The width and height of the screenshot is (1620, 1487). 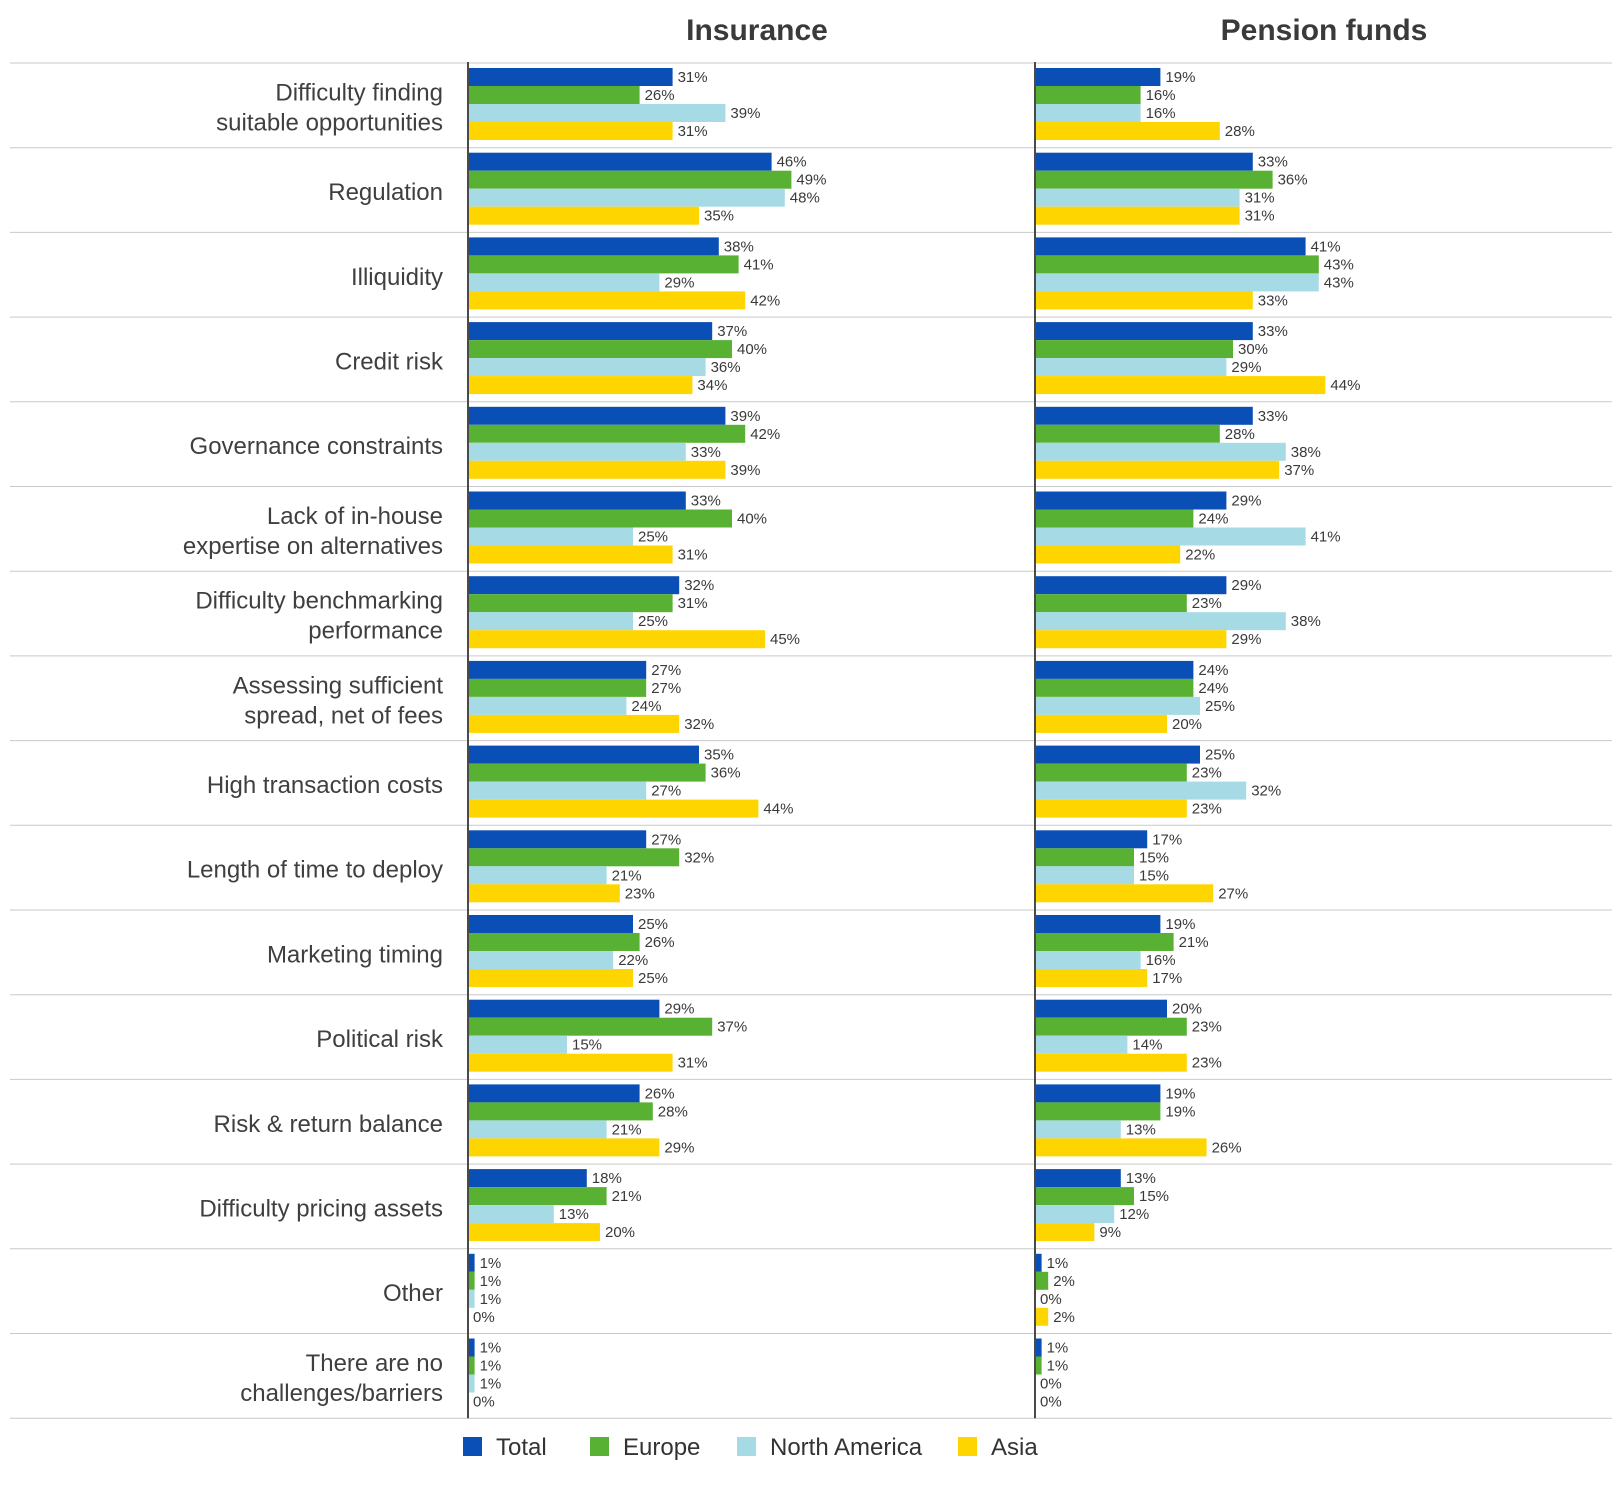 I want to click on bar-insurance-high-transaction-costs-asia, so click(x=613, y=808).